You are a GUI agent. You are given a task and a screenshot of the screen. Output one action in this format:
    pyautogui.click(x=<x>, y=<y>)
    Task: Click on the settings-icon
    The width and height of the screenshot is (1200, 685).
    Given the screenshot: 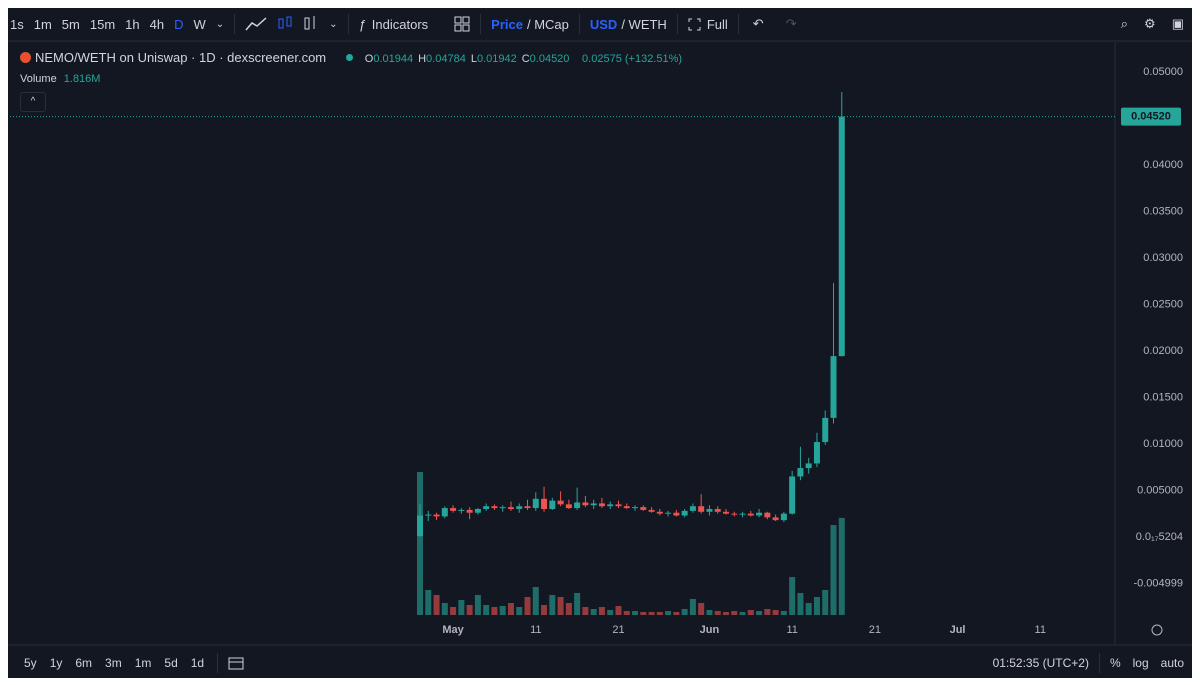 What is the action you would take?
    pyautogui.click(x=1157, y=630)
    